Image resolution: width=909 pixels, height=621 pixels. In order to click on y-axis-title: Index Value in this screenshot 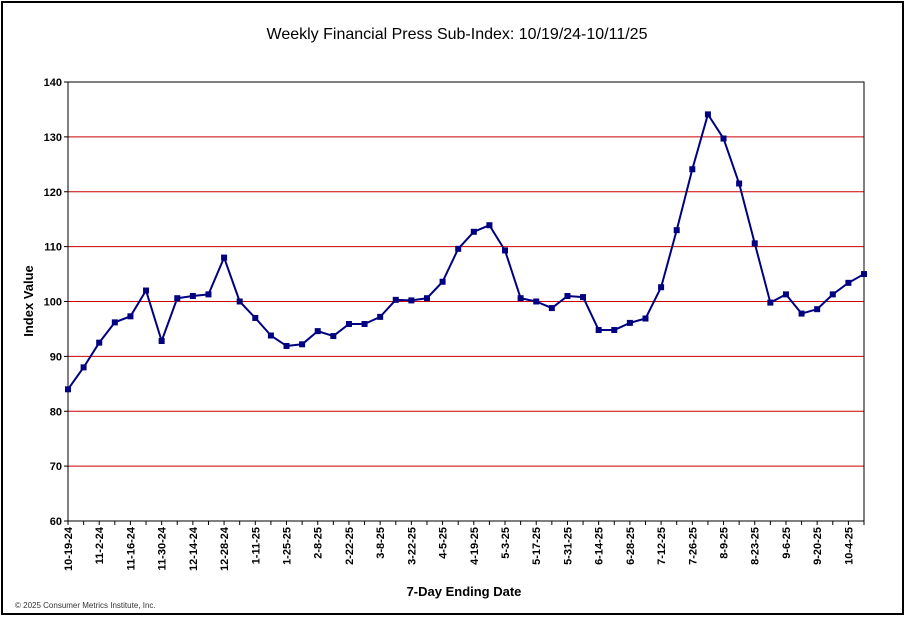, I will do `click(28, 301)`.